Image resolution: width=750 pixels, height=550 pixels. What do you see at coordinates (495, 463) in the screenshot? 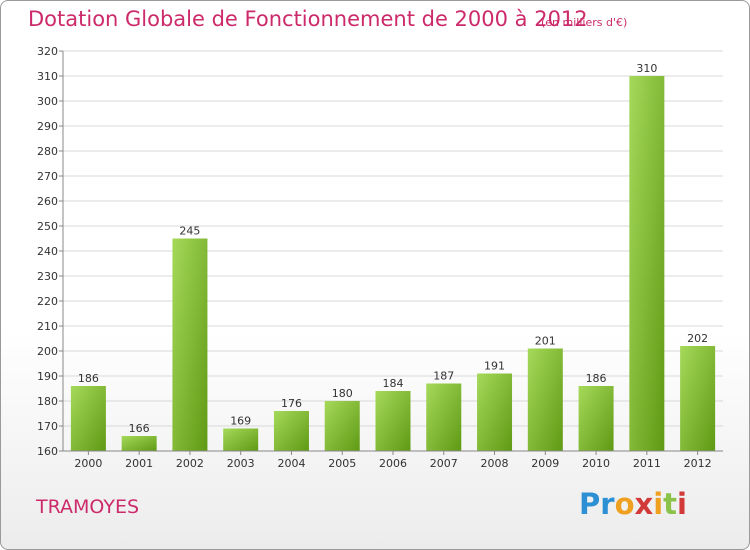
I see `x-tick-label: 2008` at bounding box center [495, 463].